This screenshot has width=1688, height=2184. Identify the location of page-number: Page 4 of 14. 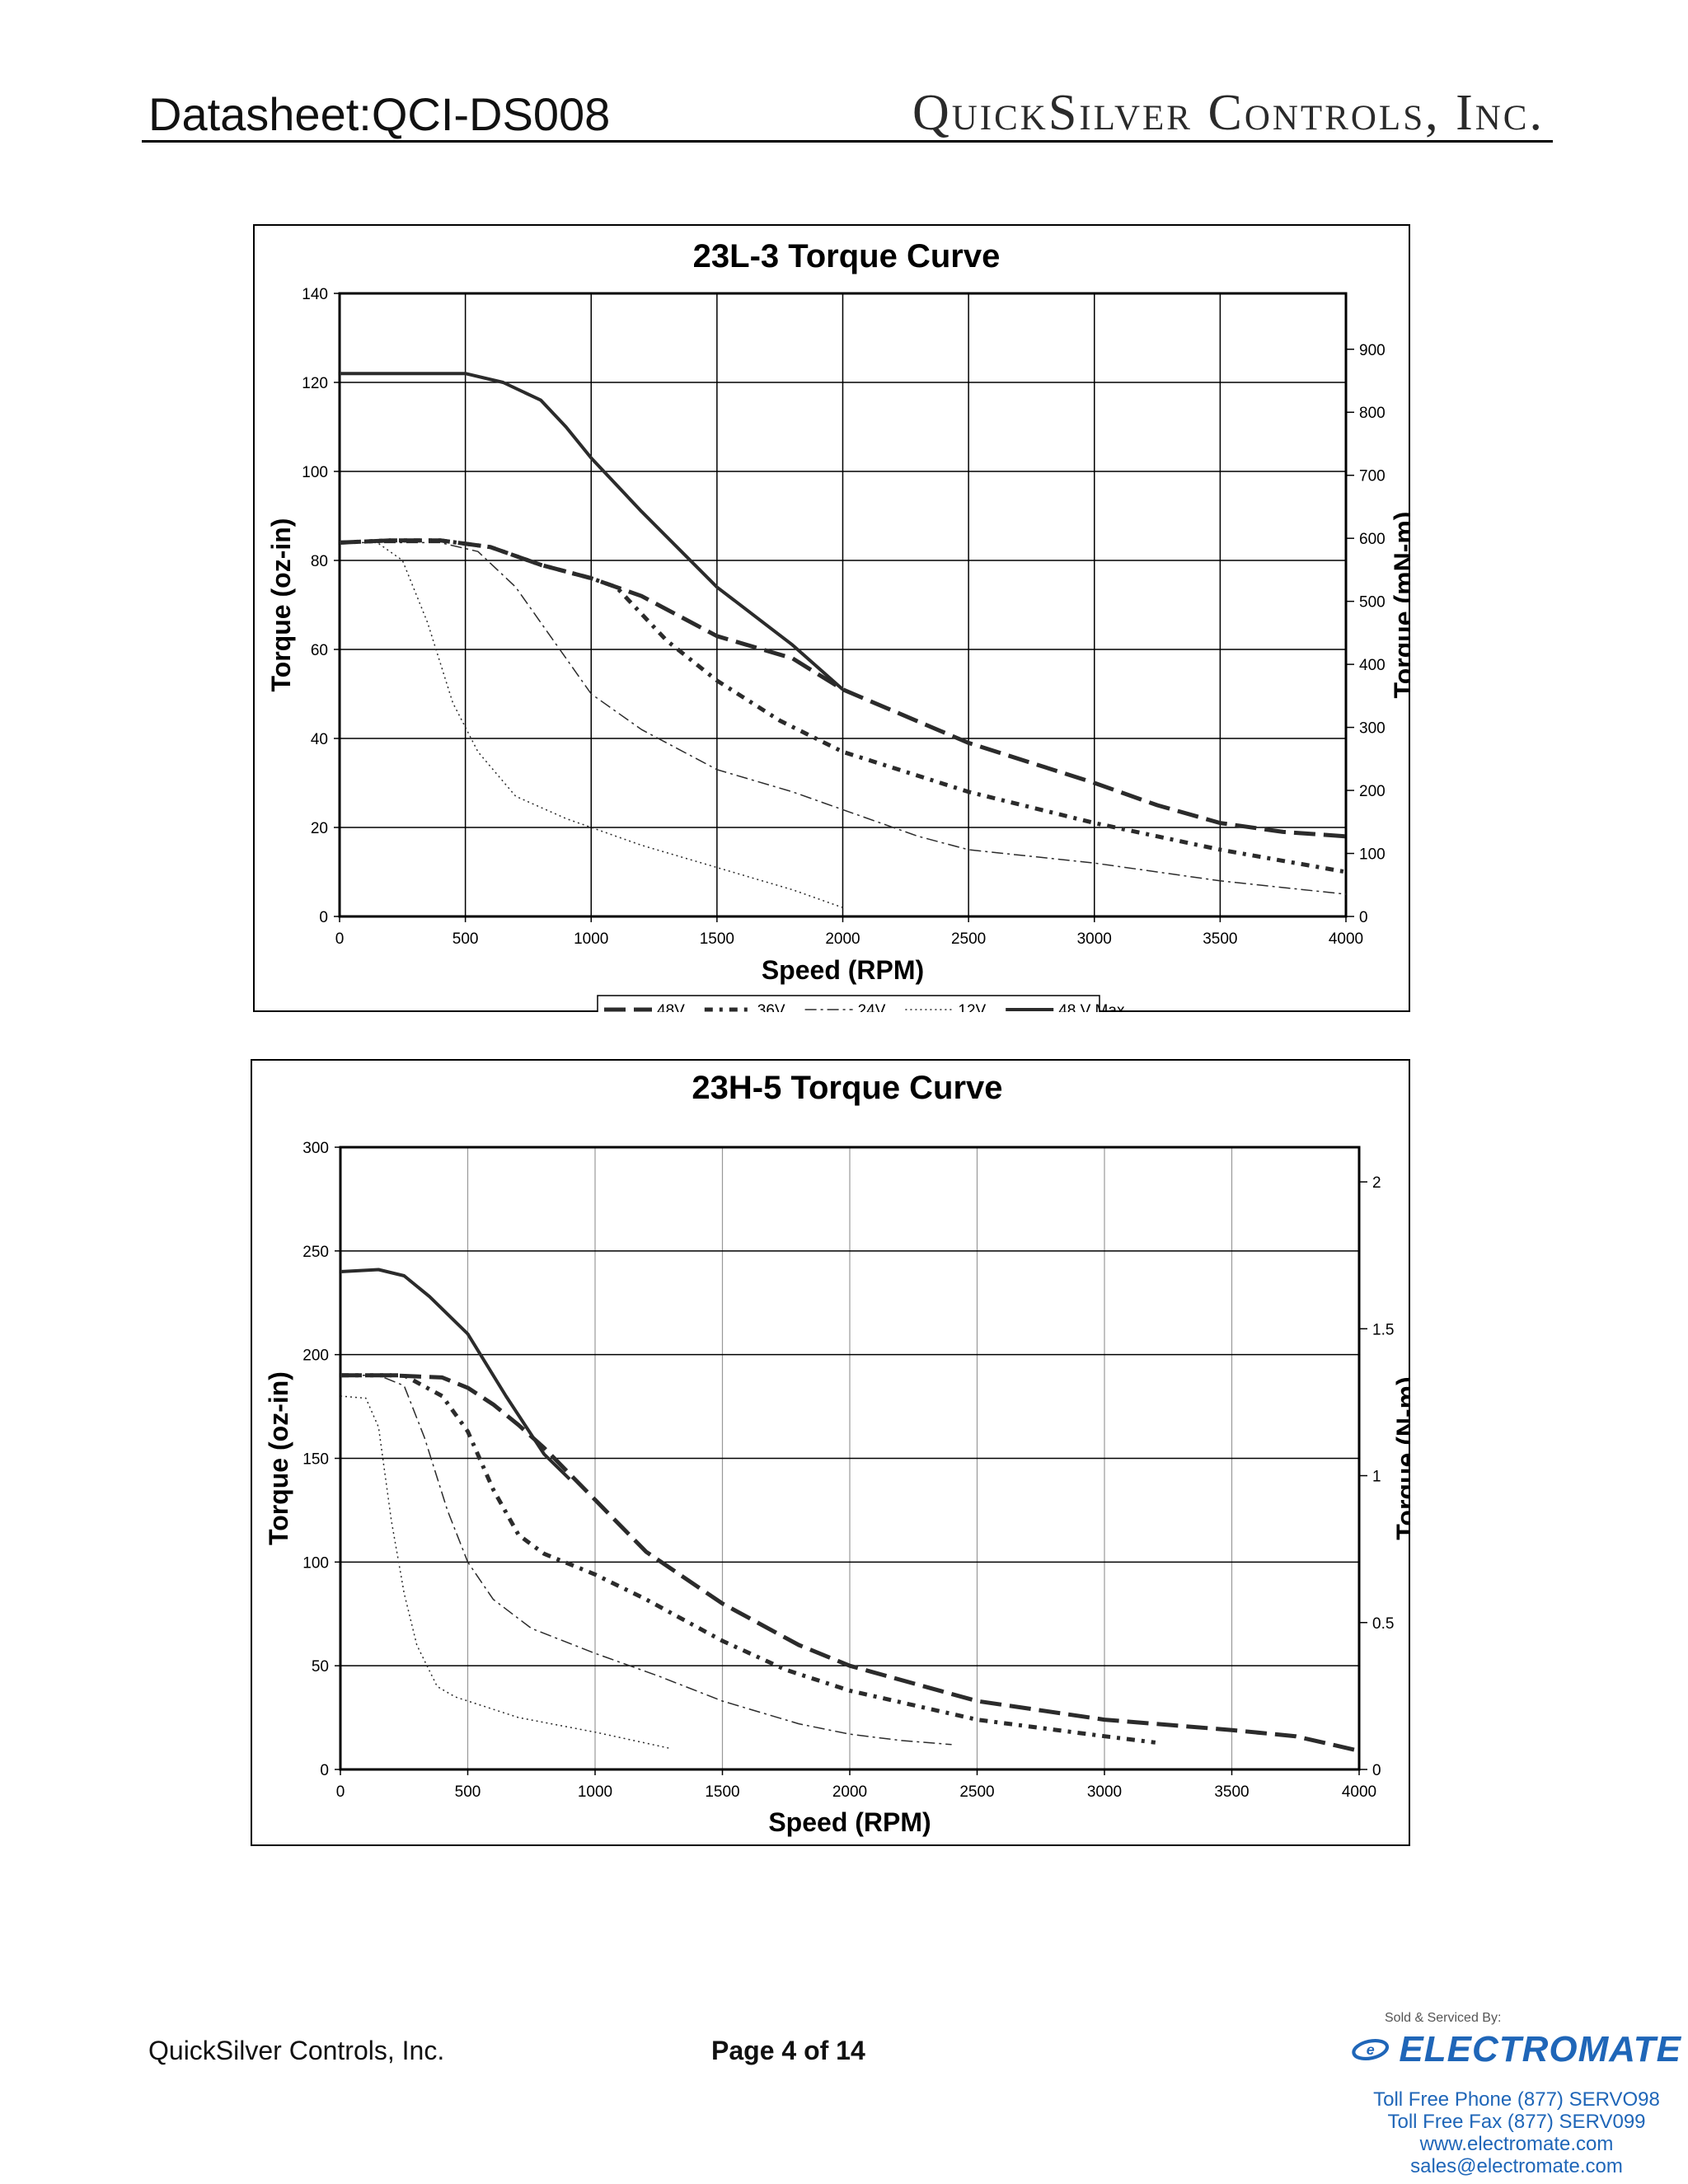
(788, 2050).